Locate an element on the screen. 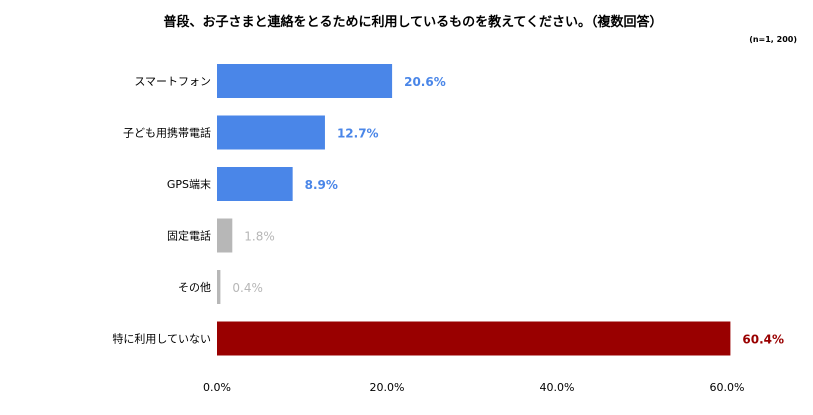 The height and width of the screenshot is (415, 813). category-label: GPS端末 is located at coordinates (189, 184).